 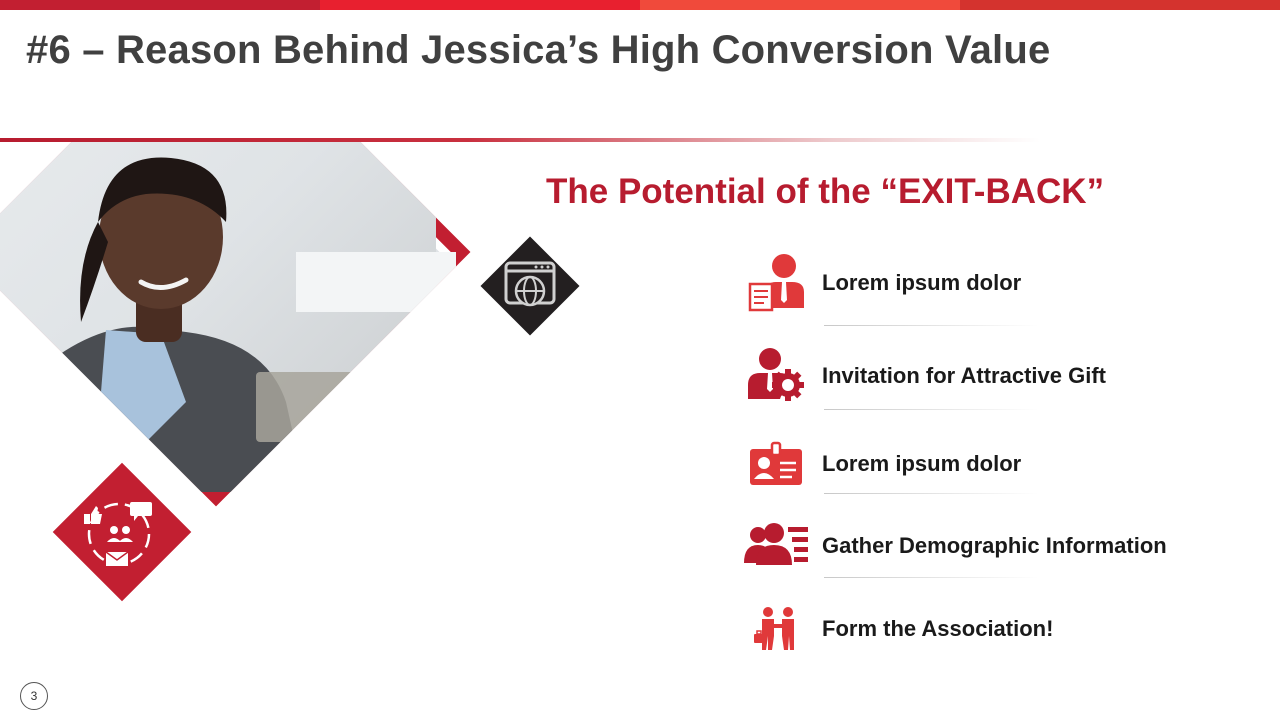 What do you see at coordinates (825, 191) in the screenshot?
I see `section-heading: The Potential of the “EXIT-BACK”` at bounding box center [825, 191].